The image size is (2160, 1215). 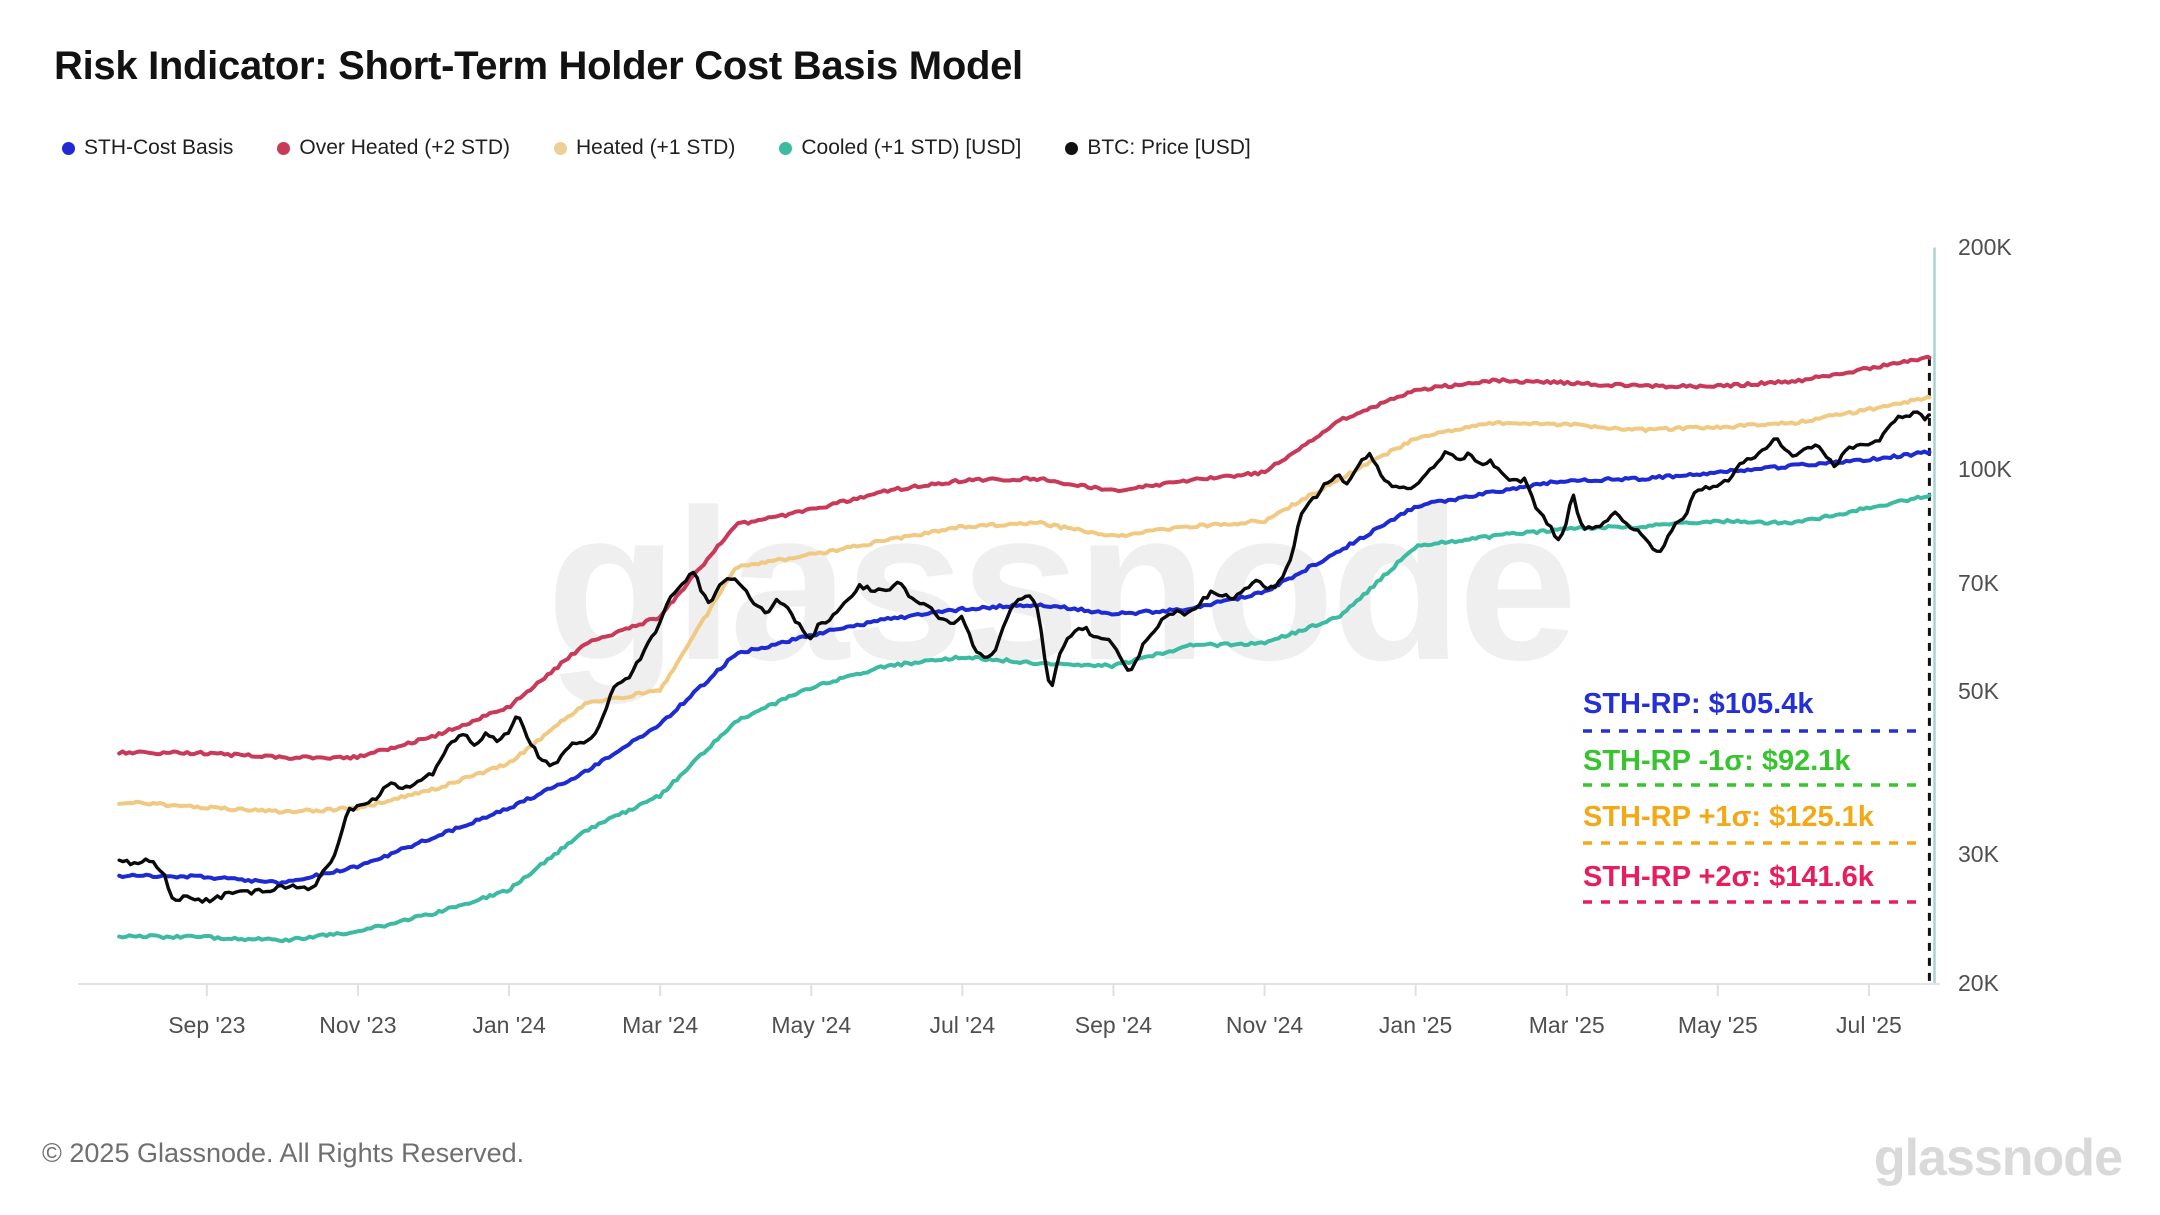 What do you see at coordinates (1415, 1025) in the screenshot?
I see `x-tick-label: Jan '25` at bounding box center [1415, 1025].